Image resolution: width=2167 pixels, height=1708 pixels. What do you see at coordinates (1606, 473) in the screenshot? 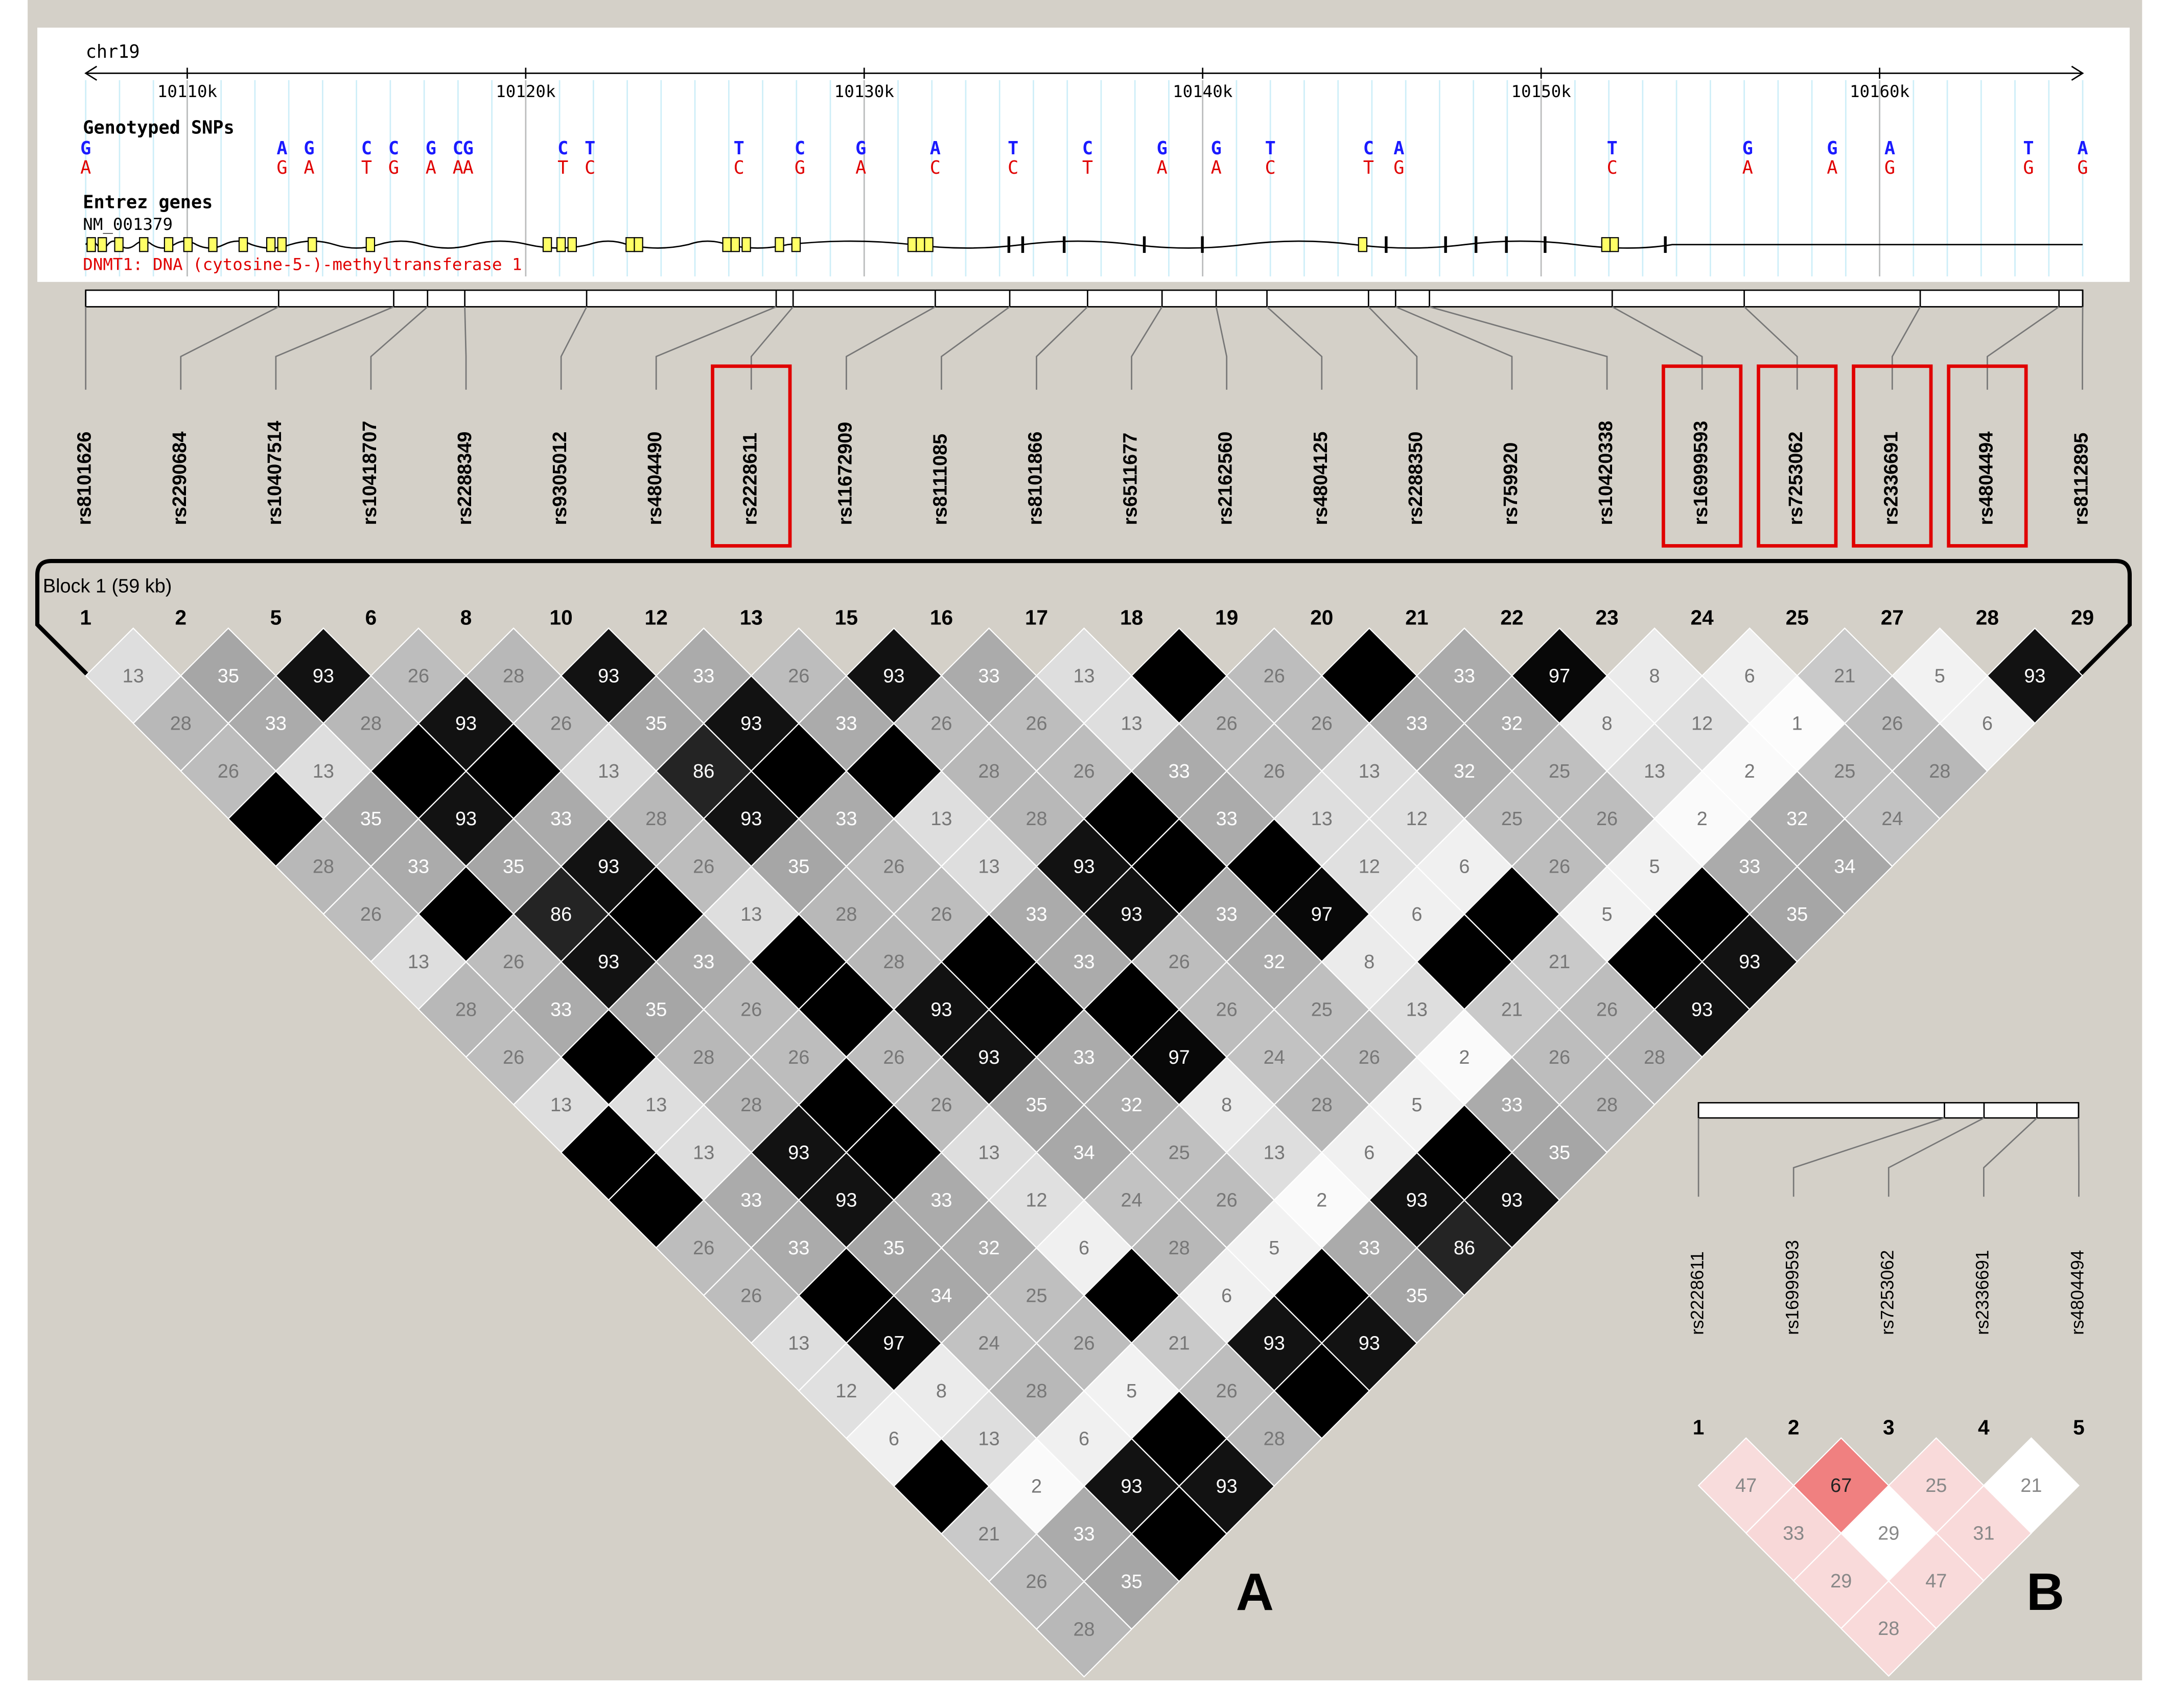
I see `snp-name: rs10420338` at bounding box center [1606, 473].